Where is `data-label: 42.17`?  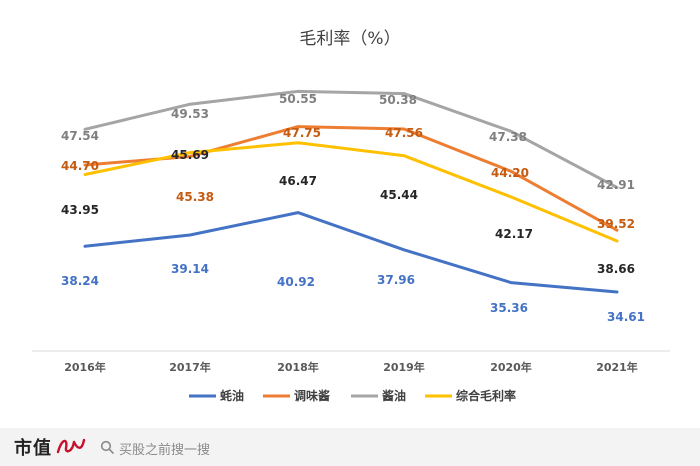 data-label: 42.17 is located at coordinates (514, 234).